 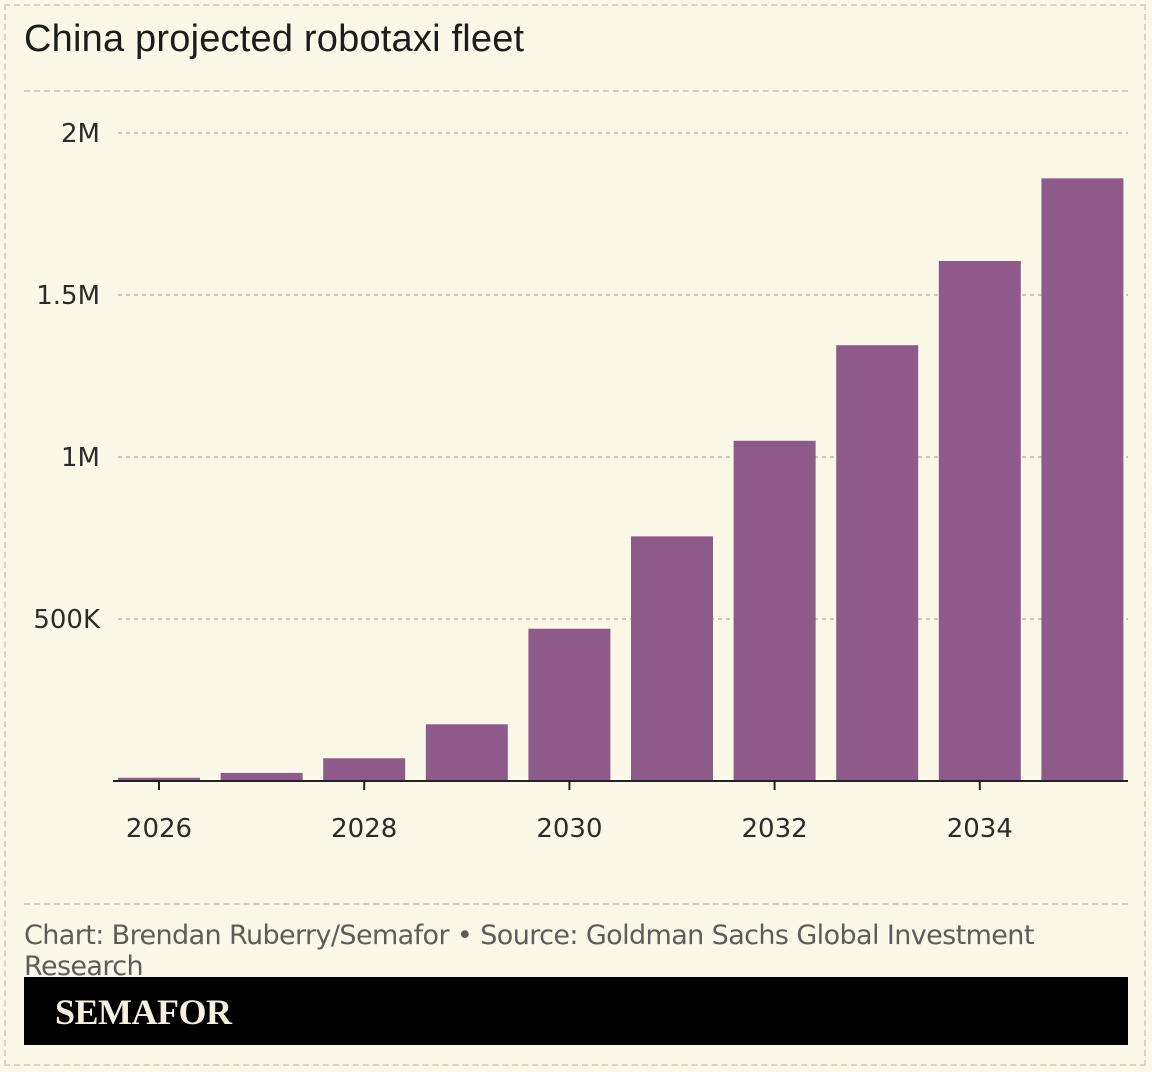 I want to click on y-tick-label: 1M, so click(x=80, y=458).